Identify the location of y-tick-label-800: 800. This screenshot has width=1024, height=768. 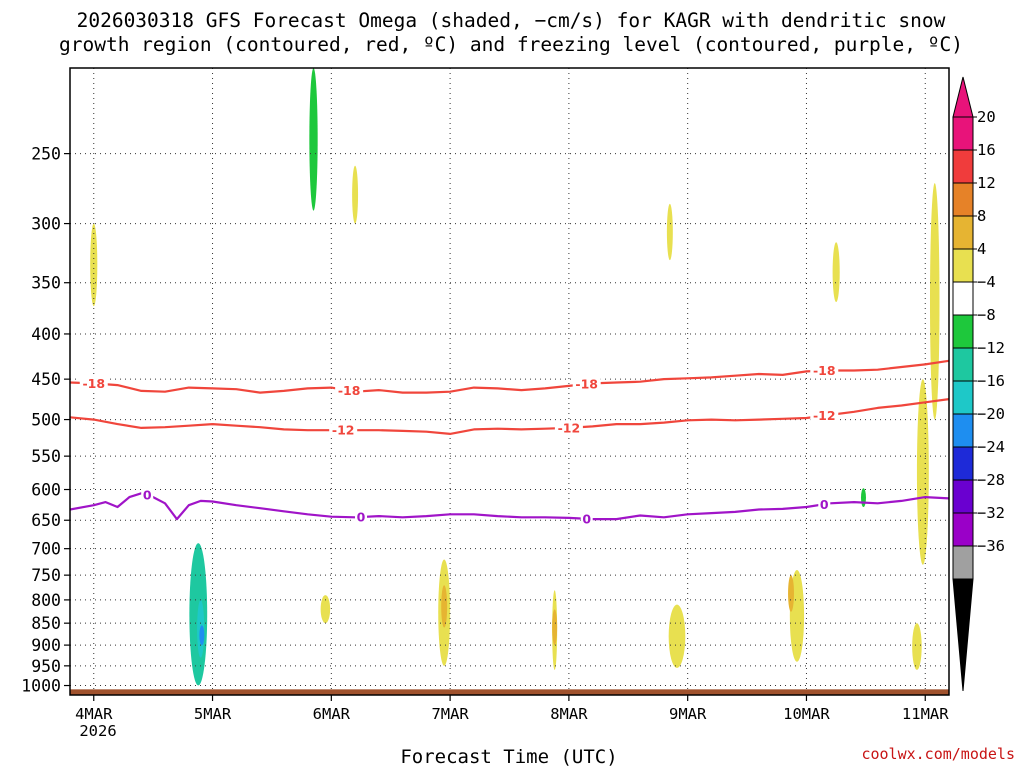
(46, 600).